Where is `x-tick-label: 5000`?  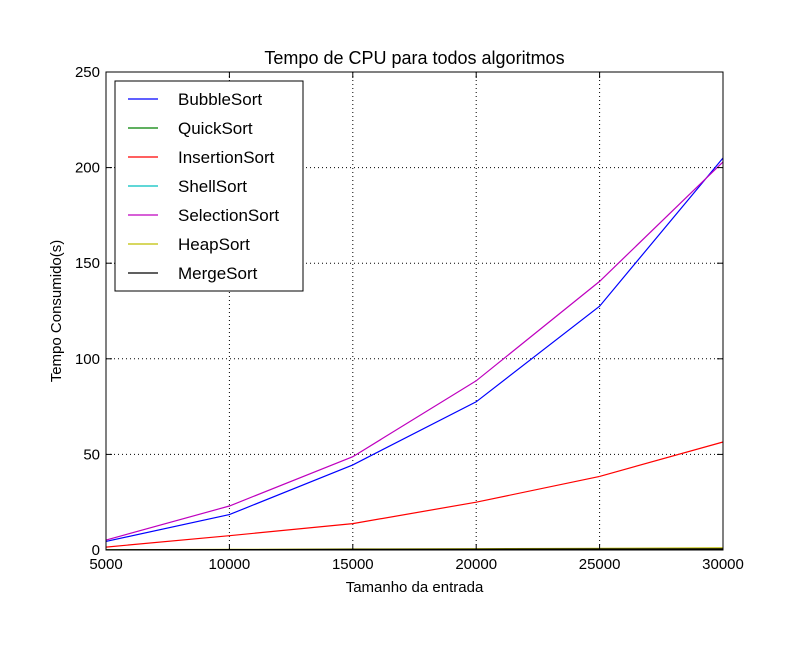
x-tick-label: 5000 is located at coordinates (105, 564).